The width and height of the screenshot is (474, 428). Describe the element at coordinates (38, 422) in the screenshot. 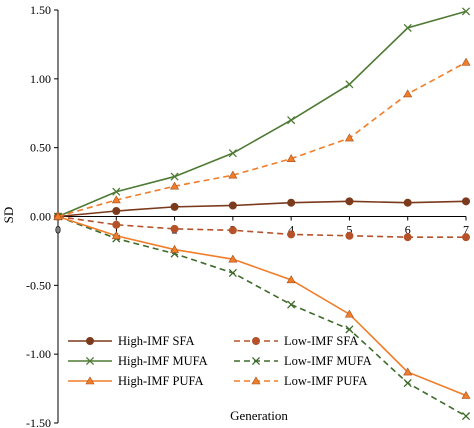

I see `y-tick-label: -1.50` at that location.